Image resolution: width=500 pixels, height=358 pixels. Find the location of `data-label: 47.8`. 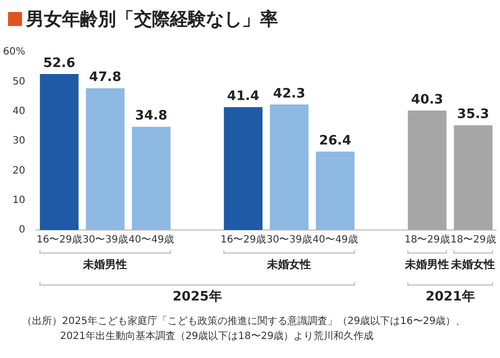

data-label: 47.8 is located at coordinates (105, 78).